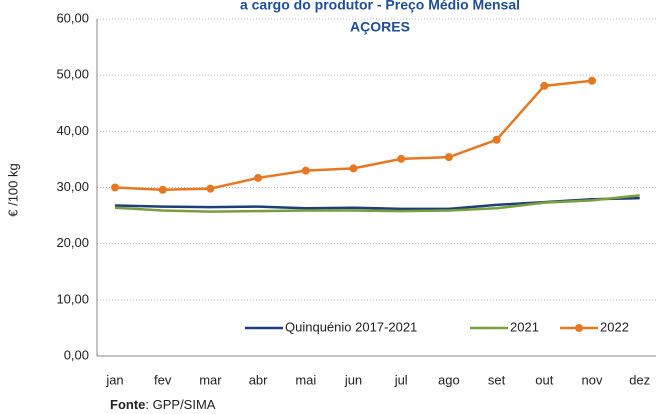 The height and width of the screenshot is (414, 656). I want to click on x-tick-label: jan, so click(114, 379).